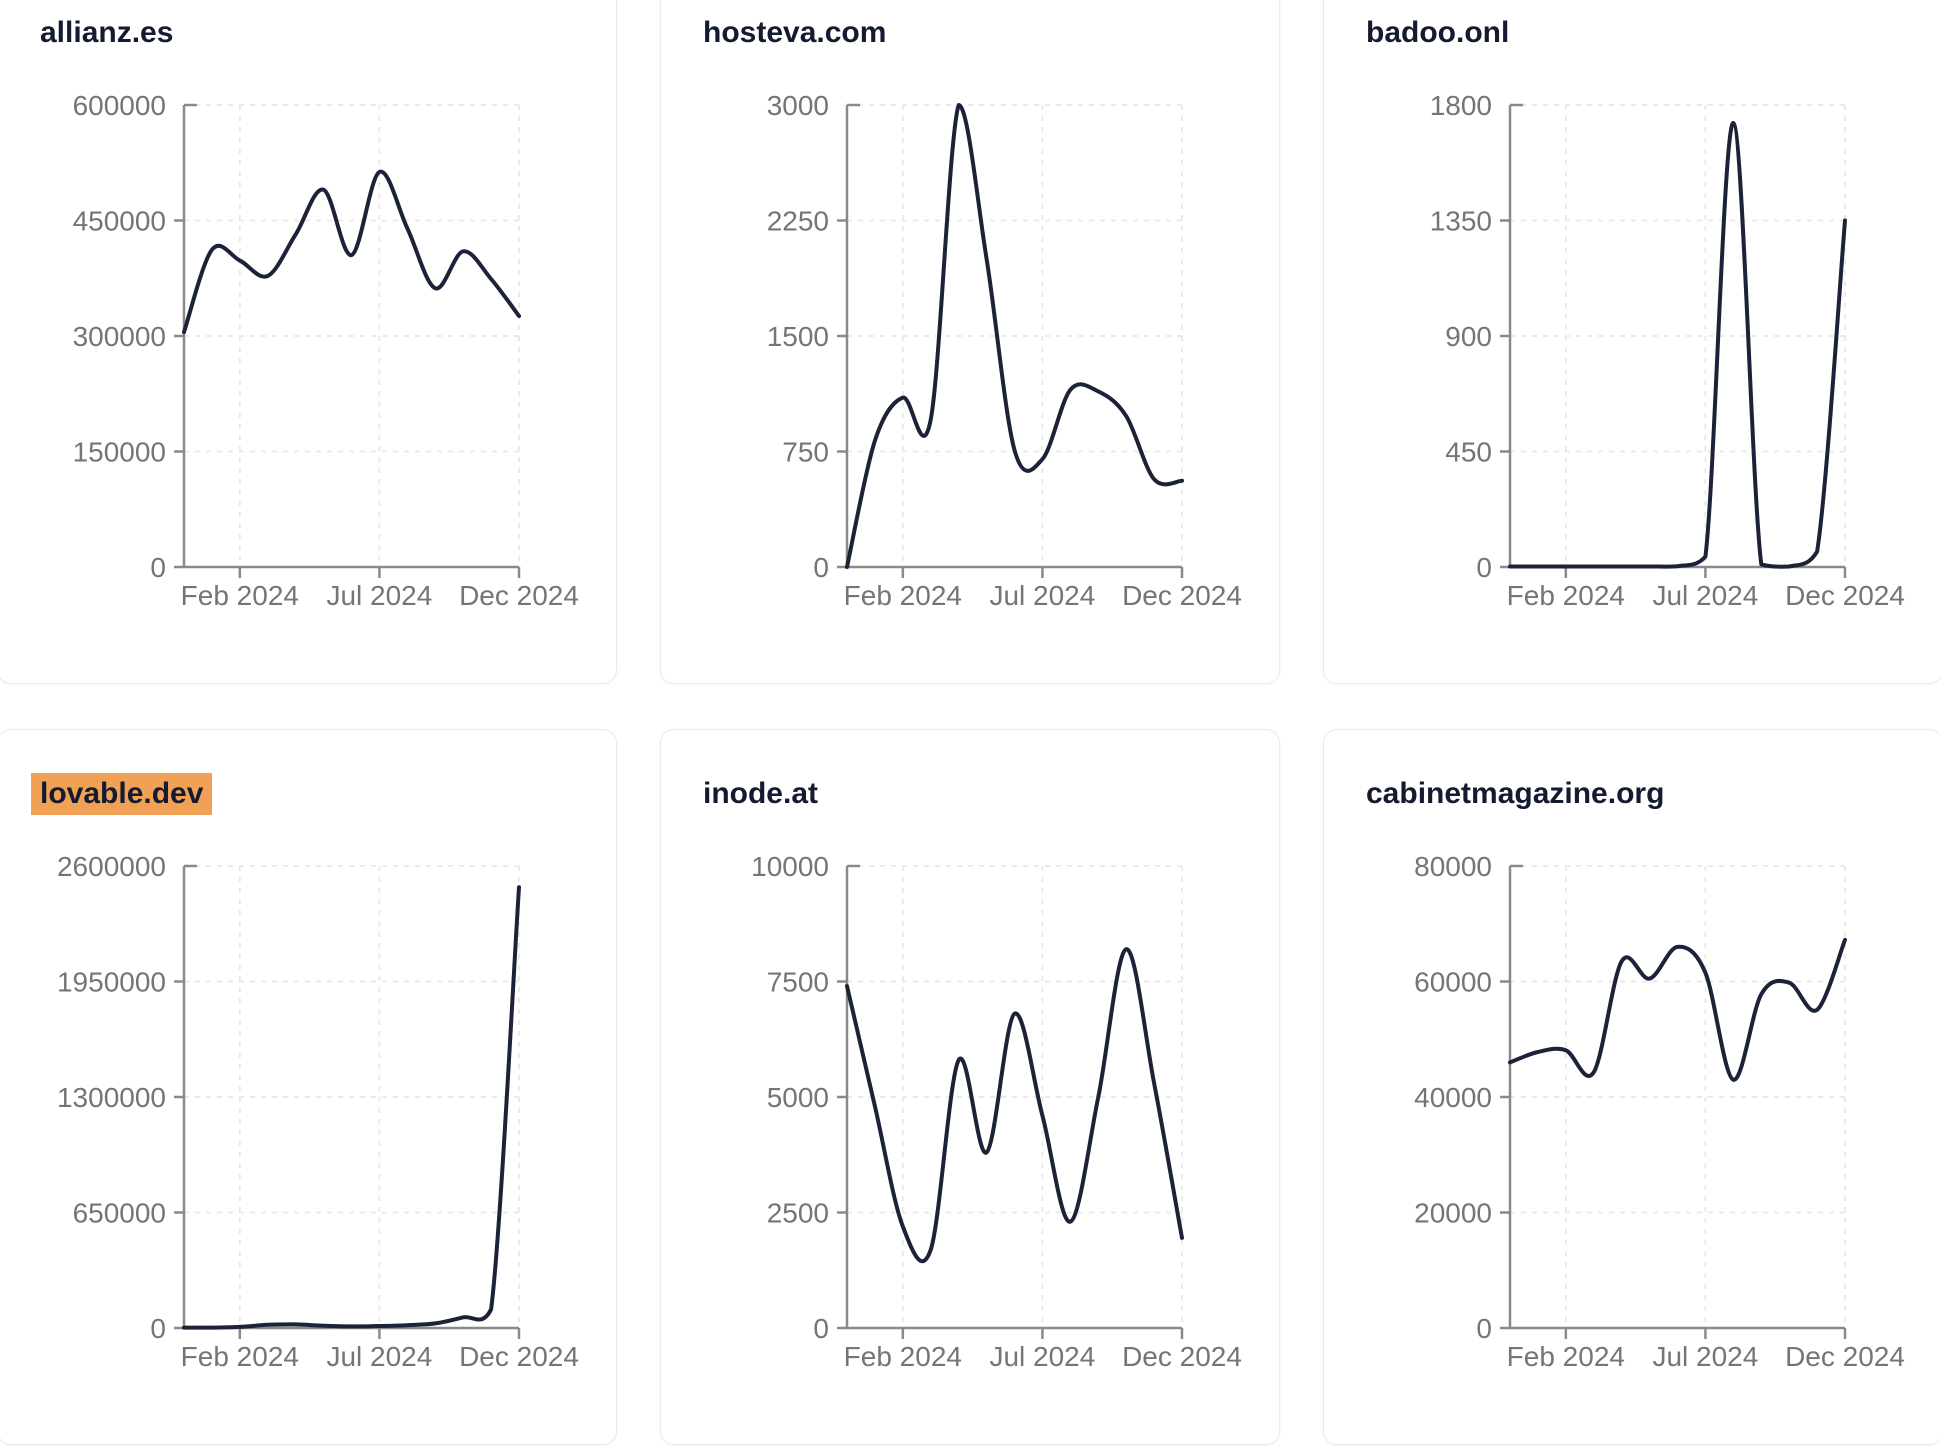  What do you see at coordinates (798, 1097) in the screenshot?
I see `y-tick-label: 5000` at bounding box center [798, 1097].